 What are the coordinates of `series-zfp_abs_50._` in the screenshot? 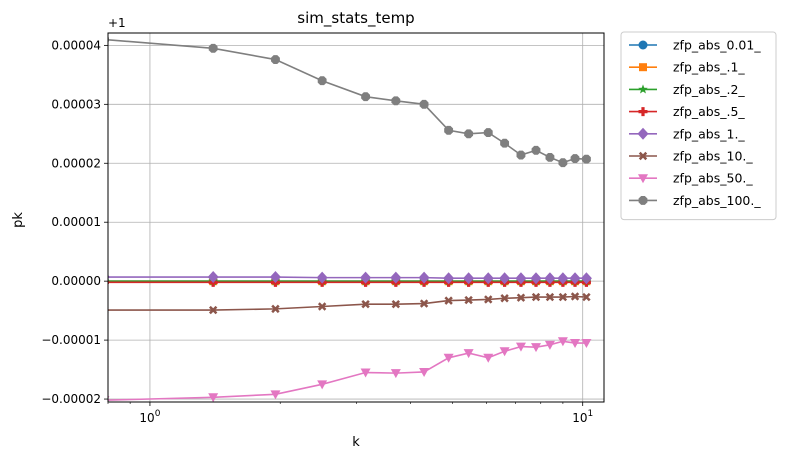 It's located at (350, 369).